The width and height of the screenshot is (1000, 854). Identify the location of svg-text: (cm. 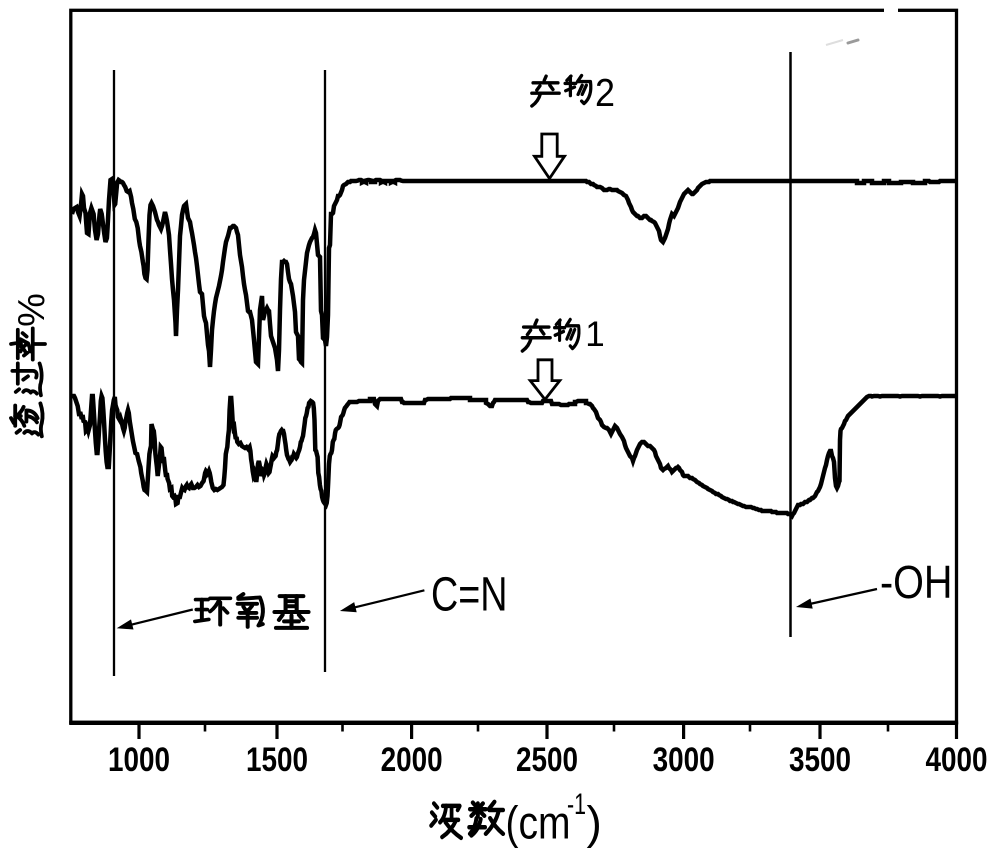
(538, 823).